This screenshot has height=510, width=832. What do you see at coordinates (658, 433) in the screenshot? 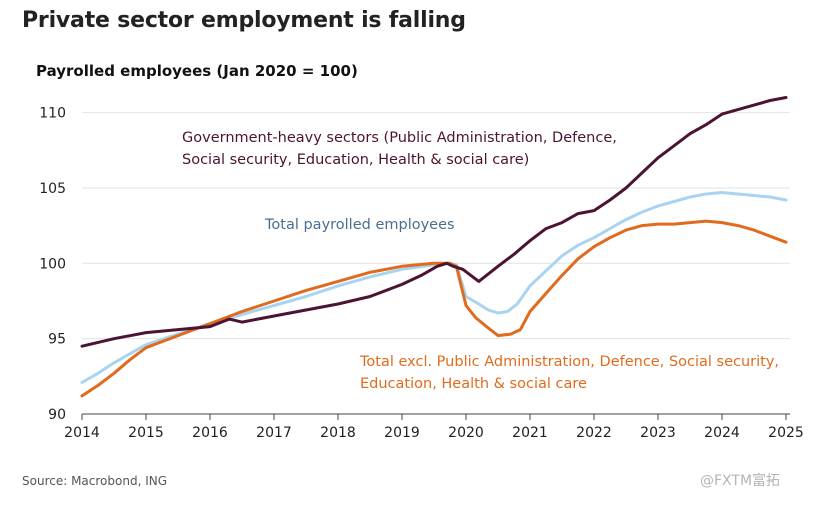
I see `x-tick-label: 2023` at bounding box center [658, 433].